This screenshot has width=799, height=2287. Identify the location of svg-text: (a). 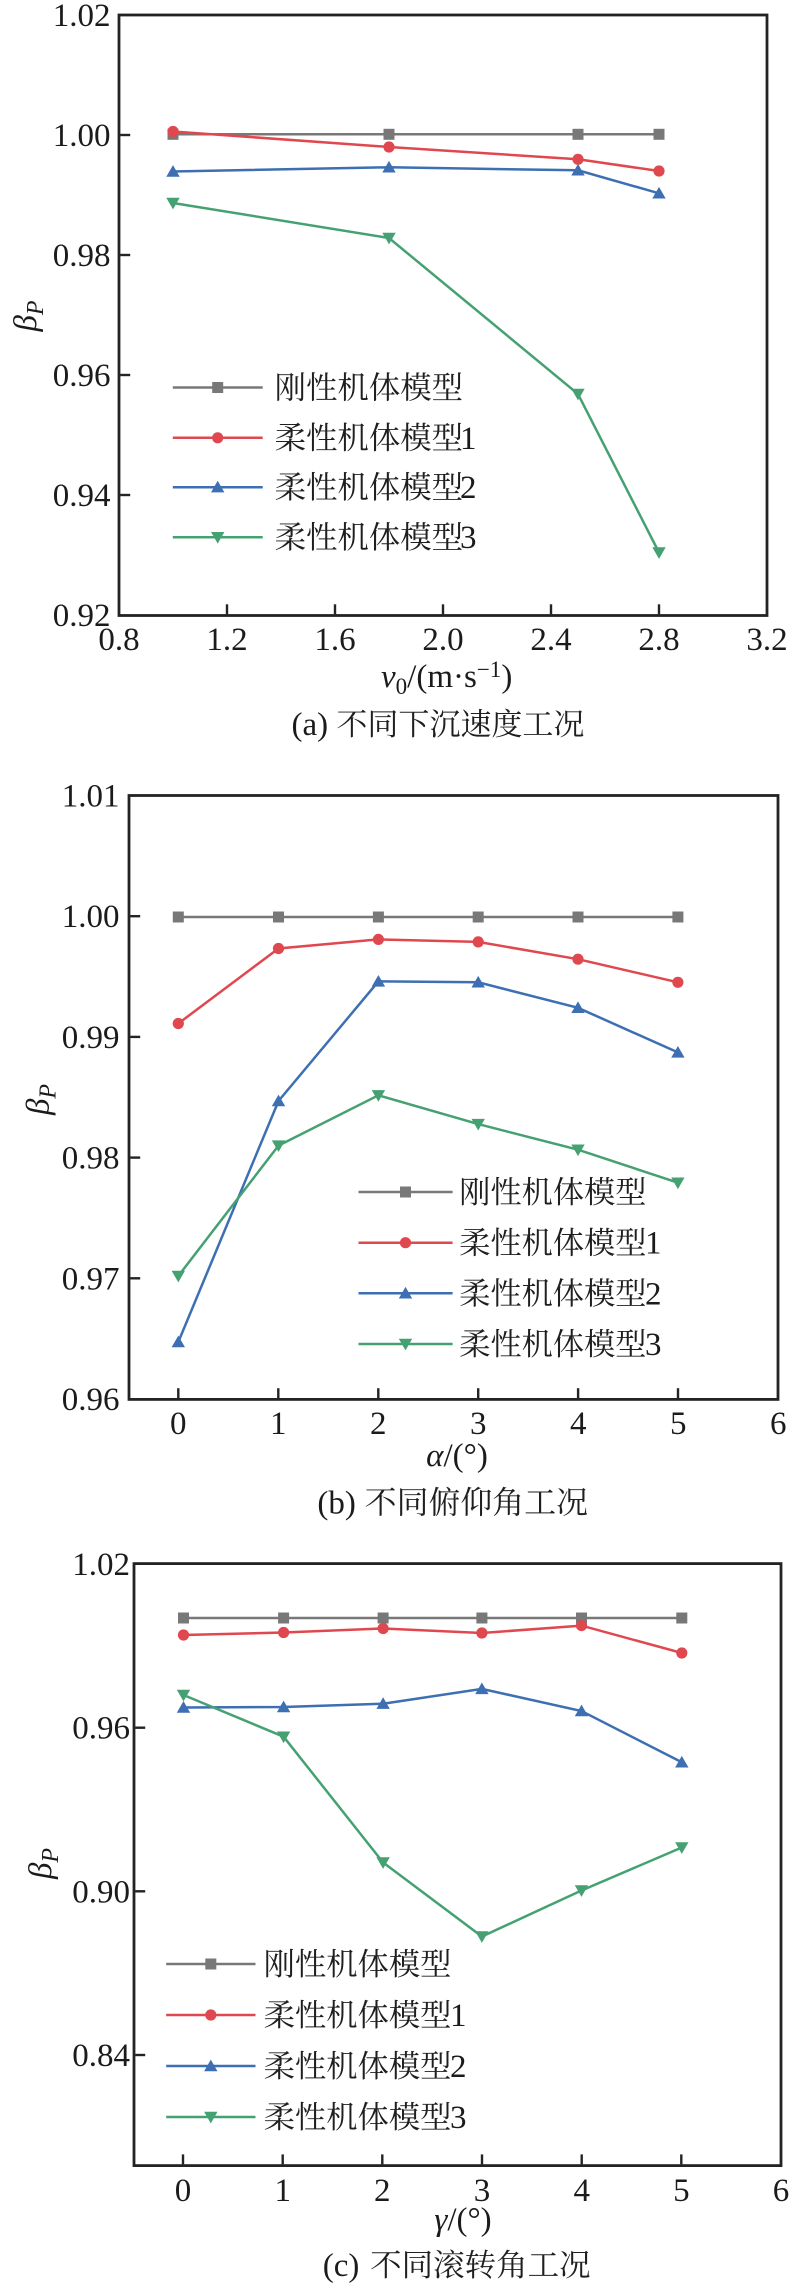
(310, 725).